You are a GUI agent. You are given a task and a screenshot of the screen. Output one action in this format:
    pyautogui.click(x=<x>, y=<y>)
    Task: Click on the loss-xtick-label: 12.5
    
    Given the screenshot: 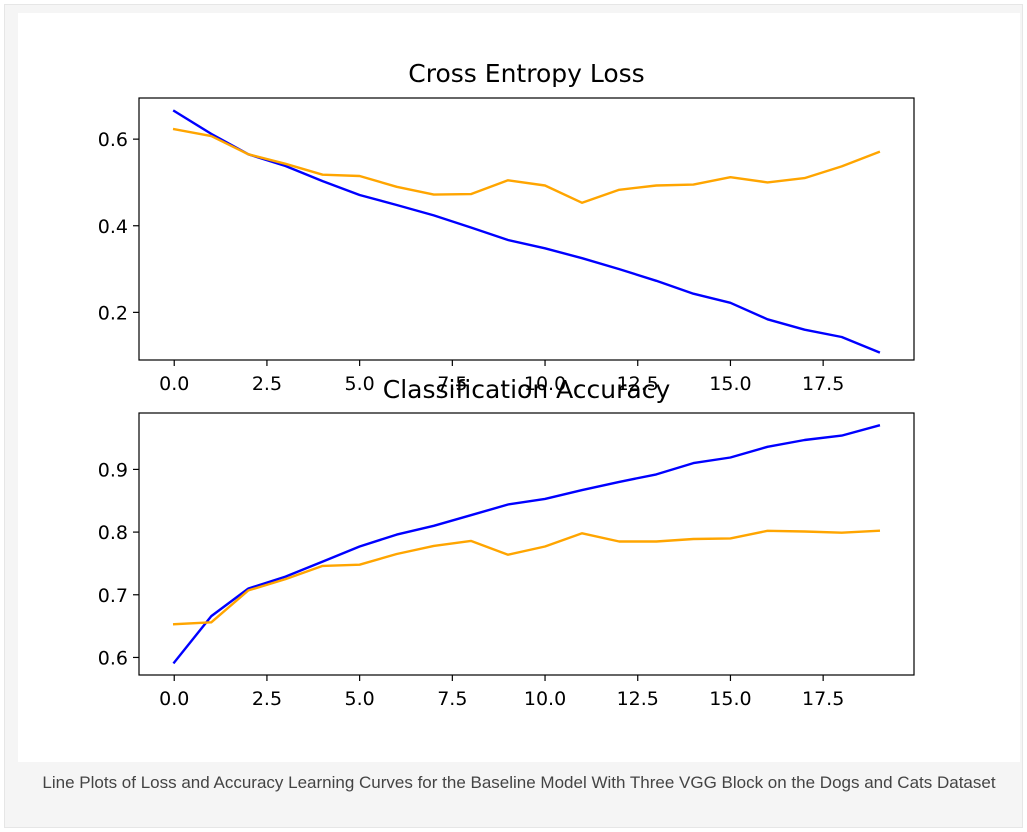 What is the action you would take?
    pyautogui.click(x=638, y=384)
    